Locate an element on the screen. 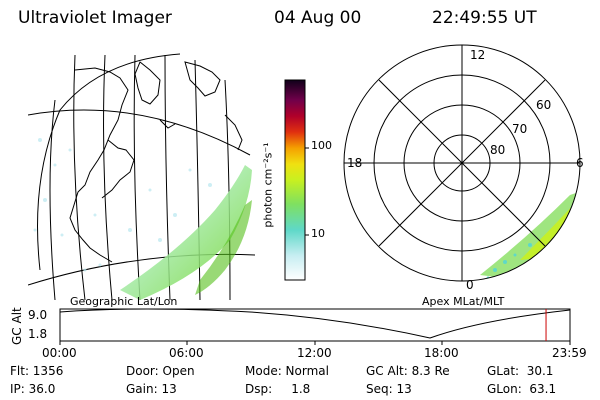 The width and height of the screenshot is (600, 400). info-dsp: Dsp: 1.8 is located at coordinates (278, 389).